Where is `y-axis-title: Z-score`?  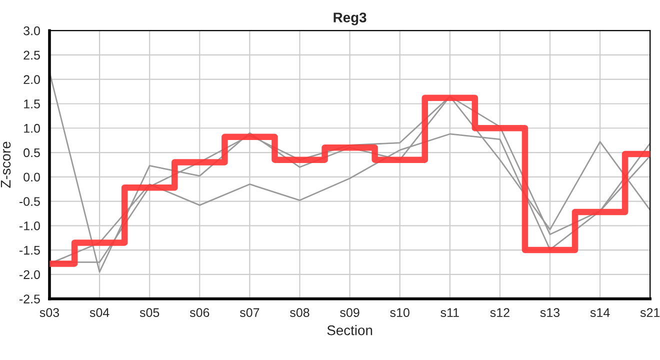
y-axis-title: Z-score is located at coordinates (5, 165).